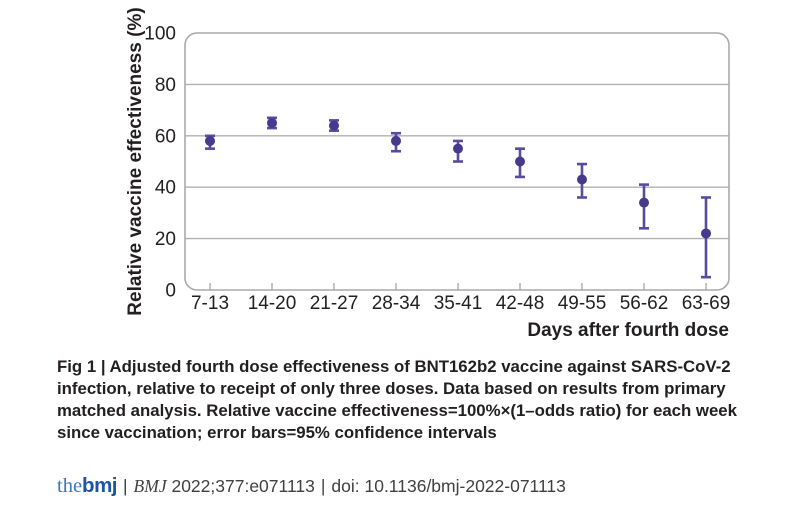 The image size is (800, 514). What do you see at coordinates (706, 303) in the screenshot?
I see `x-tick-label: 63-69` at bounding box center [706, 303].